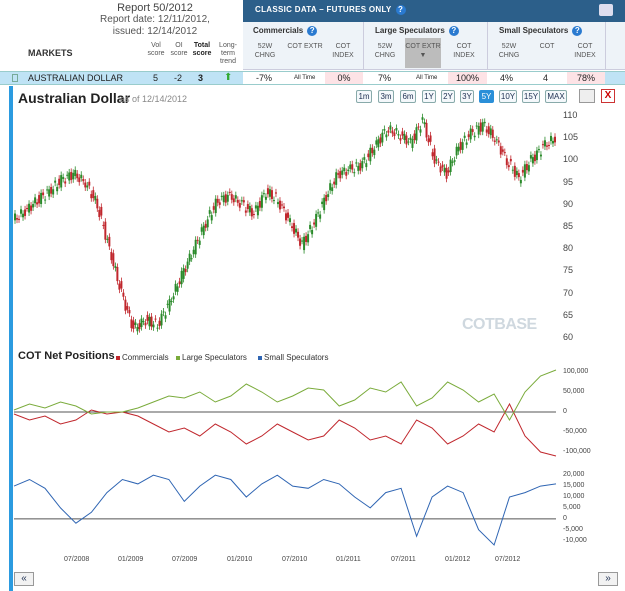 Image resolution: width=625 pixels, height=591 pixels. I want to click on print-chart-icon, so click(587, 96).